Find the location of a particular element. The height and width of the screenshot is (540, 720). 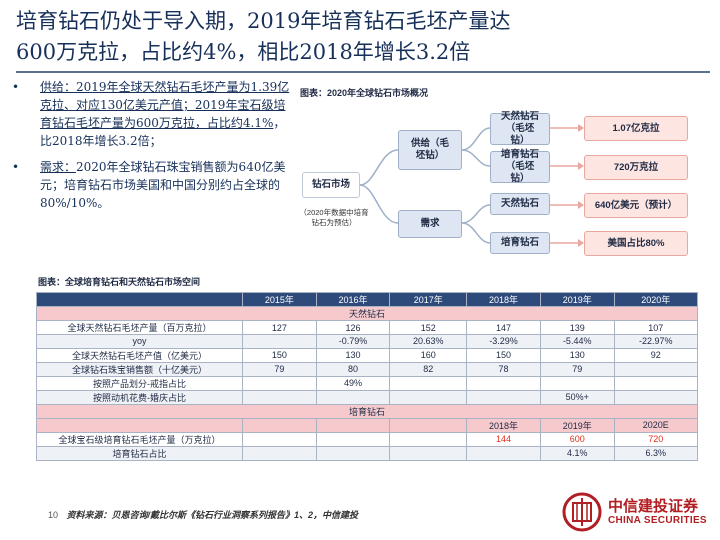

table-row: 全球天然钻石毛坯产量（百万克拉） 127 126 152 147 139 107 is located at coordinates (367, 327).